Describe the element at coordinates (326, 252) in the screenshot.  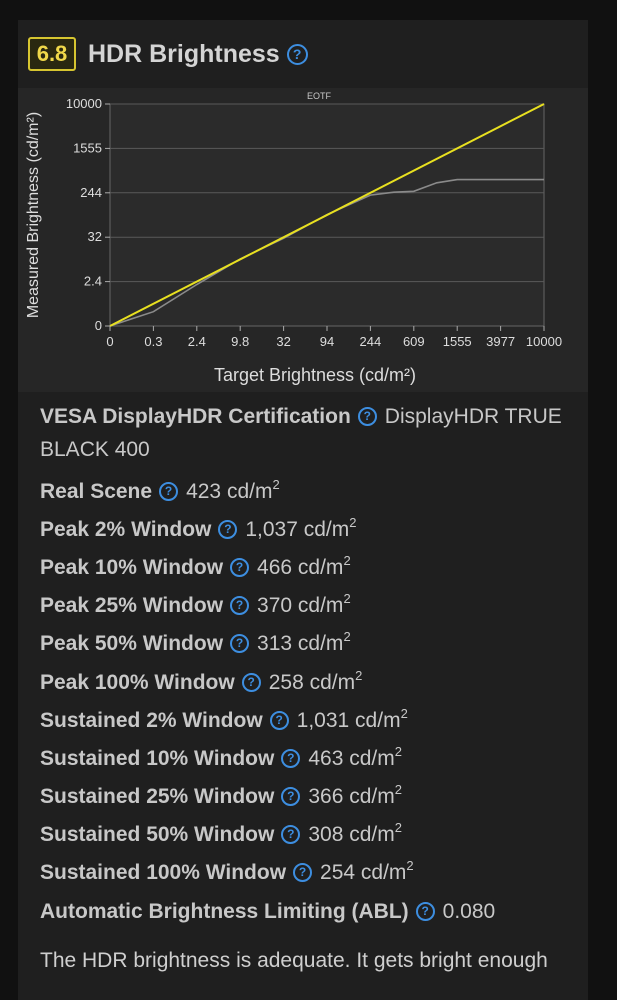
I see `measured-eotf-line` at that location.